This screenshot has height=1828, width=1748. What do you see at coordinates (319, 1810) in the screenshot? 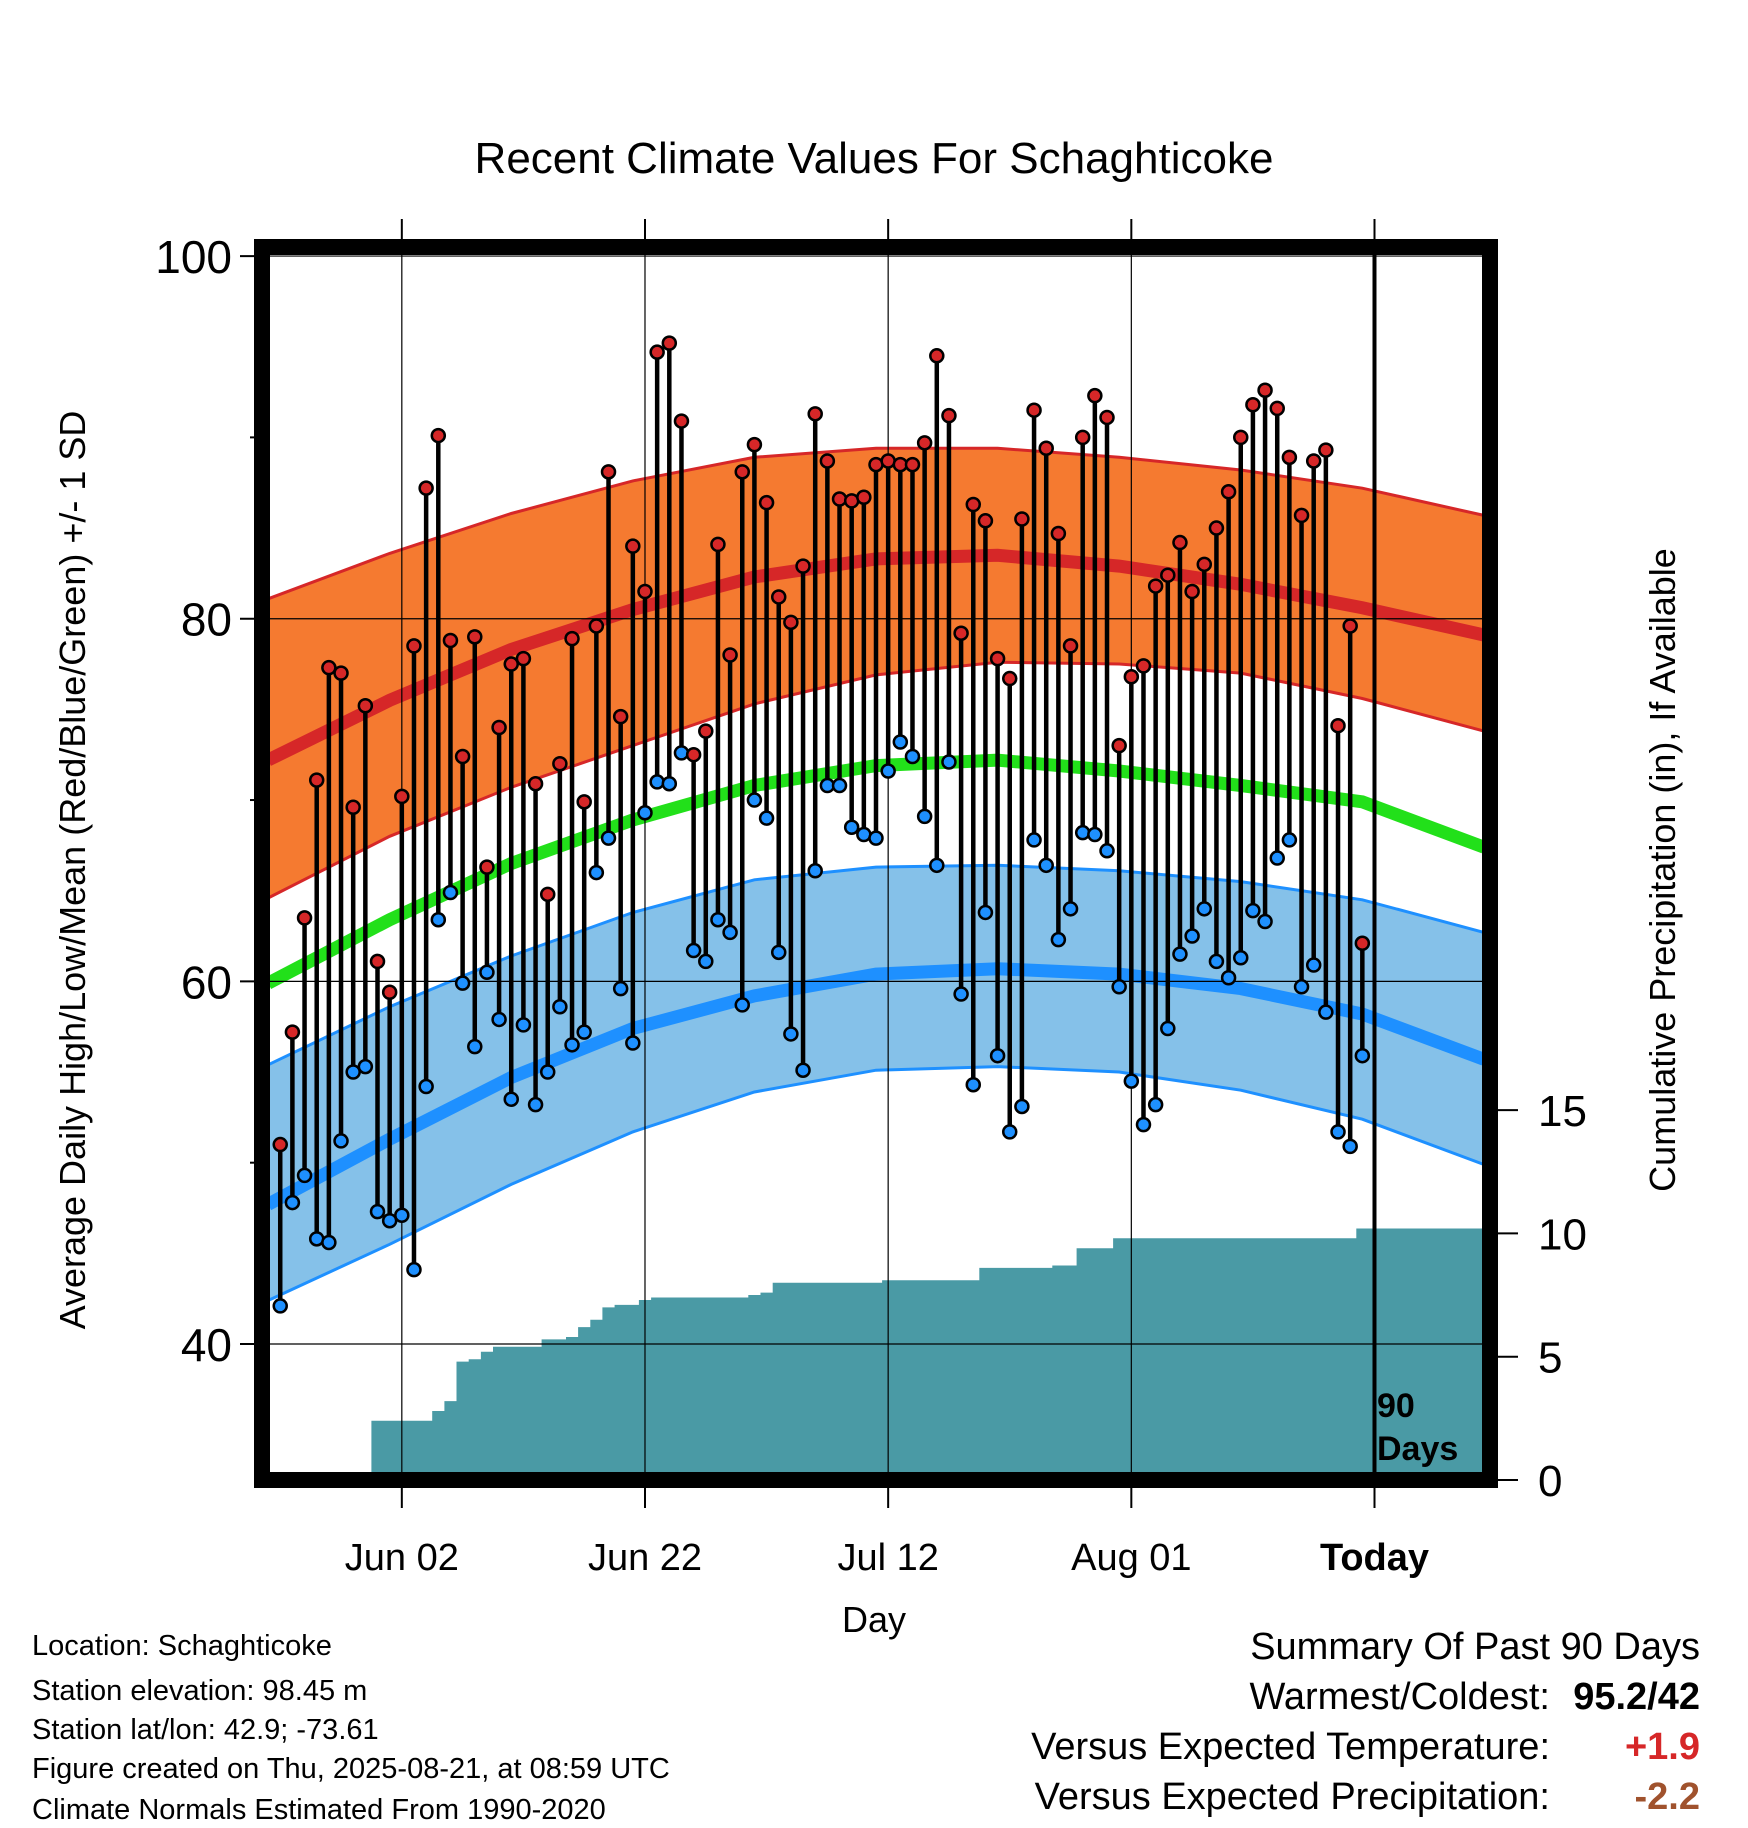
I see `info-normals: Climate Normals Estimated From 1990-2020` at bounding box center [319, 1810].